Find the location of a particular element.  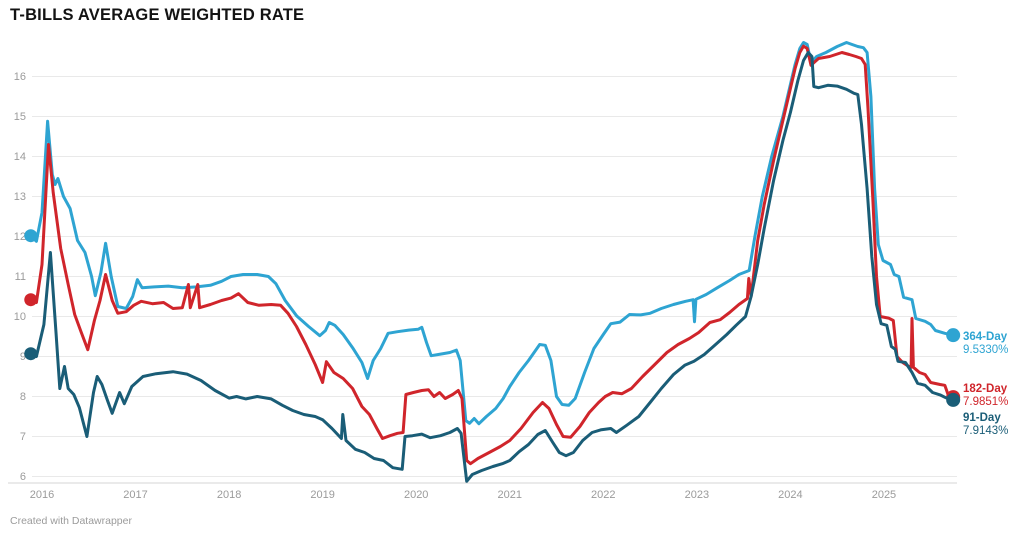

y-tick-label-10: 10 is located at coordinates (20, 317).